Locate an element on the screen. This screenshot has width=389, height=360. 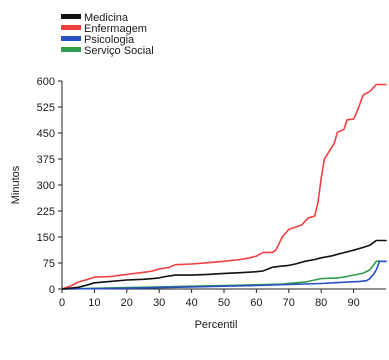
y-ticks: 0 75 150 225 300 375 450 525 600 is located at coordinates (49, 186).